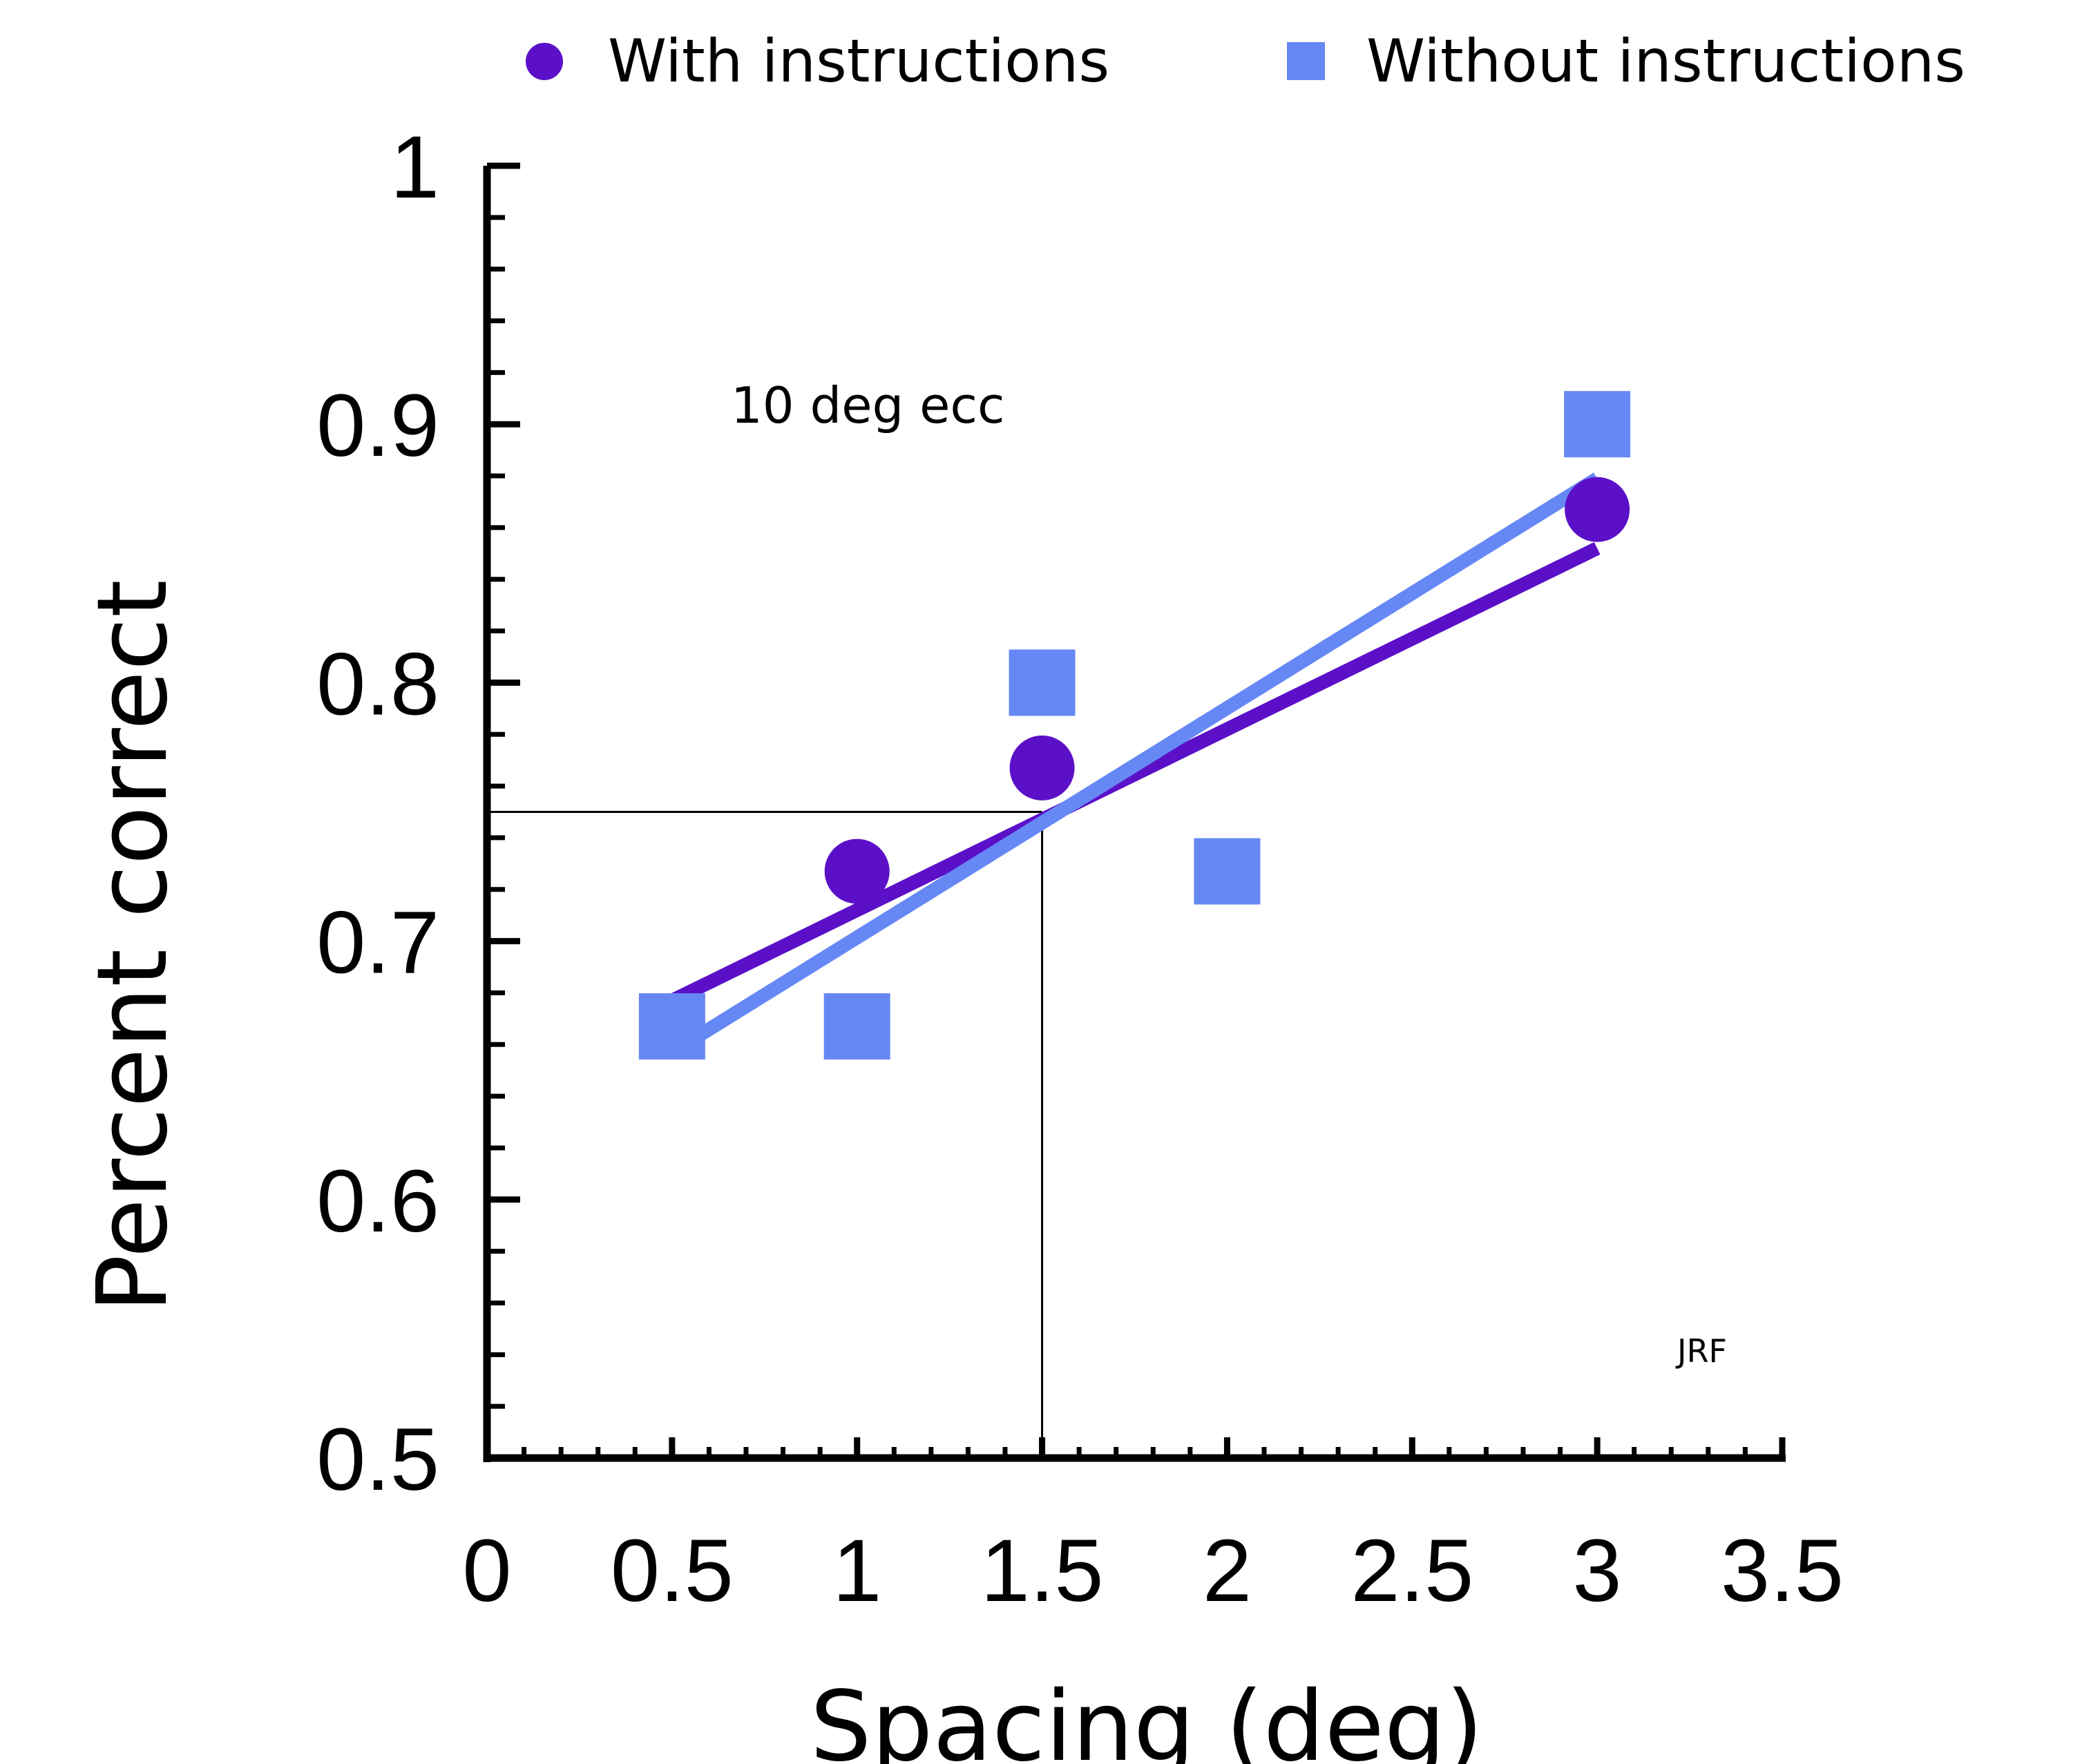 The width and height of the screenshot is (2091, 1764). I want to click on legend-label-without-instructions: Without instructions, so click(1665, 61).